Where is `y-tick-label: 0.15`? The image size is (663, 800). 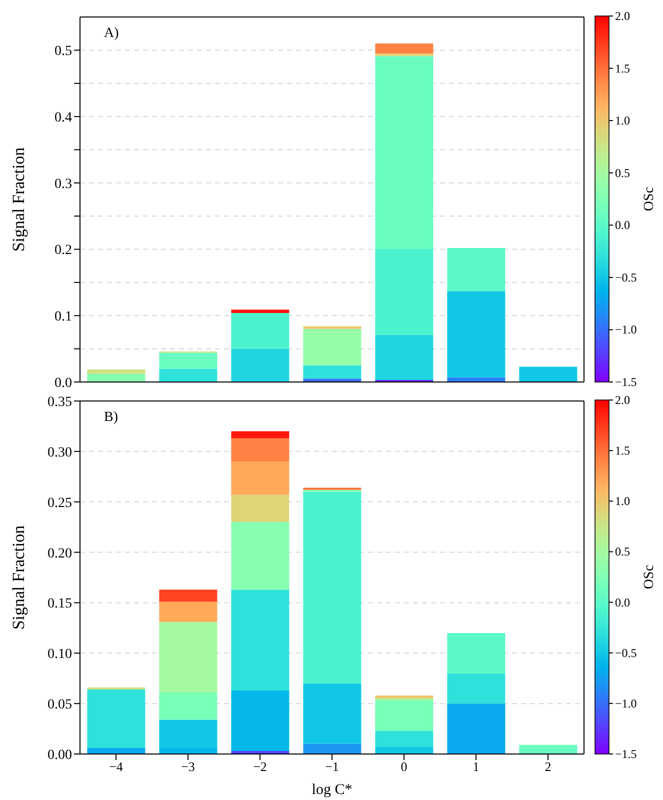 y-tick-label: 0.15 is located at coordinates (60, 604).